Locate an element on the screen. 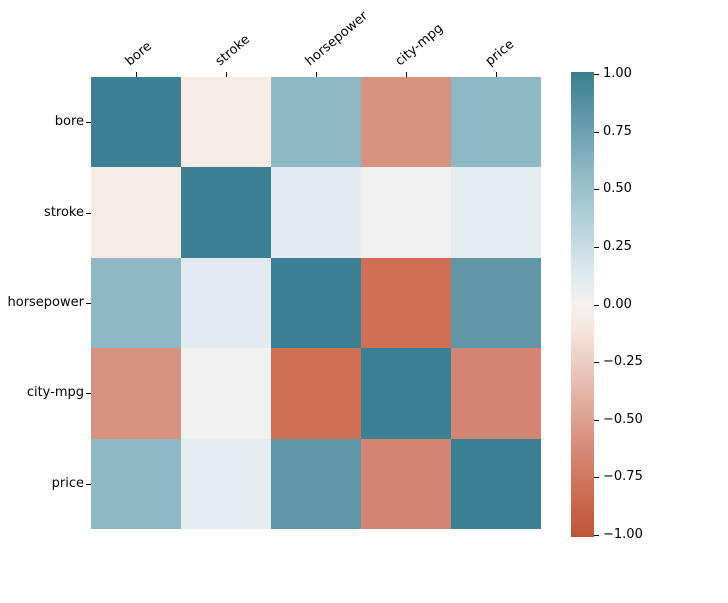 The height and width of the screenshot is (603, 728). x-tick-label-stroke: stroke is located at coordinates (232, 51).